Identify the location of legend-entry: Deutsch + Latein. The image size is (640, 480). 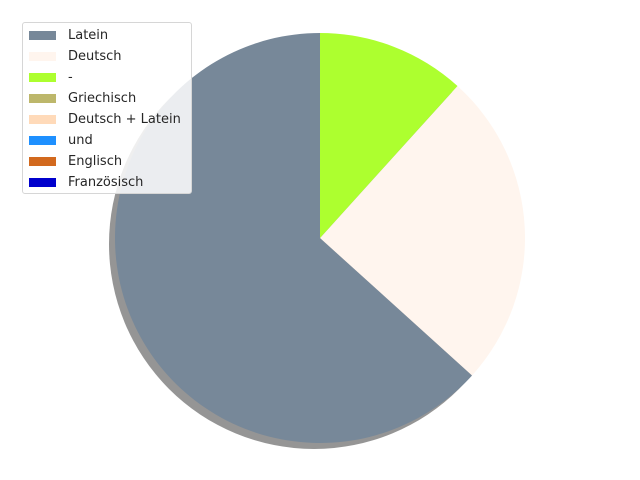
(105, 119).